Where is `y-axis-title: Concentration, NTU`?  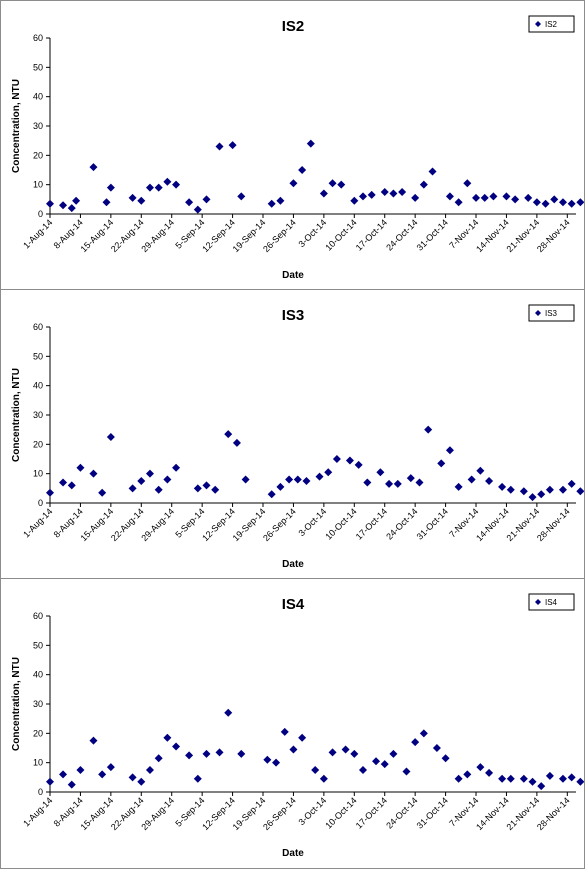
y-axis-title: Concentration, NTU is located at coordinates (16, 704).